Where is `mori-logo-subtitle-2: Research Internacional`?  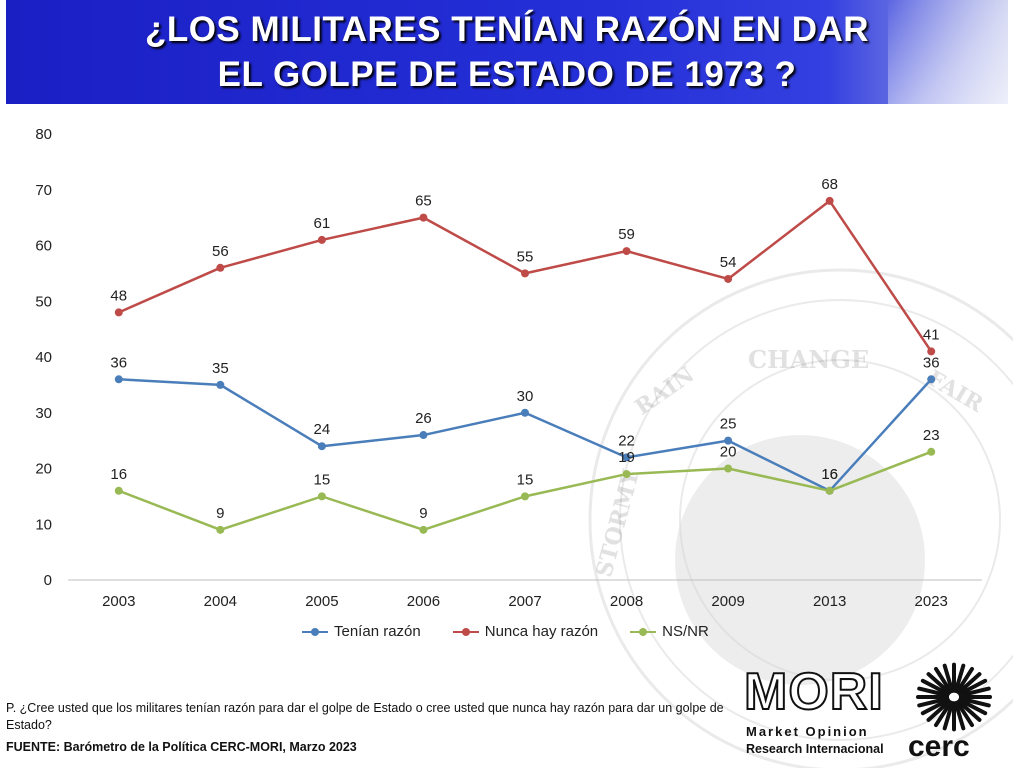
mori-logo-subtitle-2: Research Internacional is located at coordinates (815, 749).